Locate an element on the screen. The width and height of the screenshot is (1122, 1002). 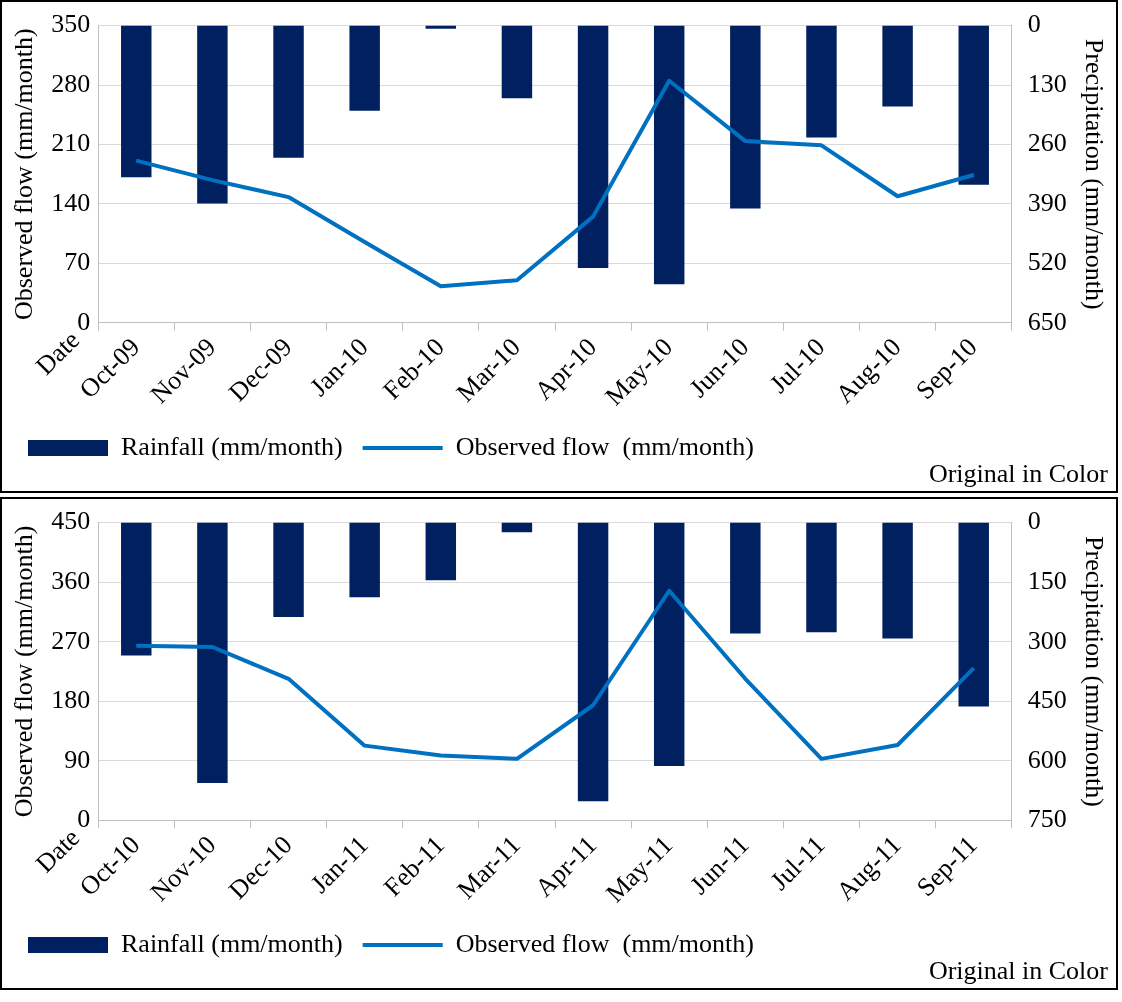
y-tick-label: 140 is located at coordinates (71, 202).